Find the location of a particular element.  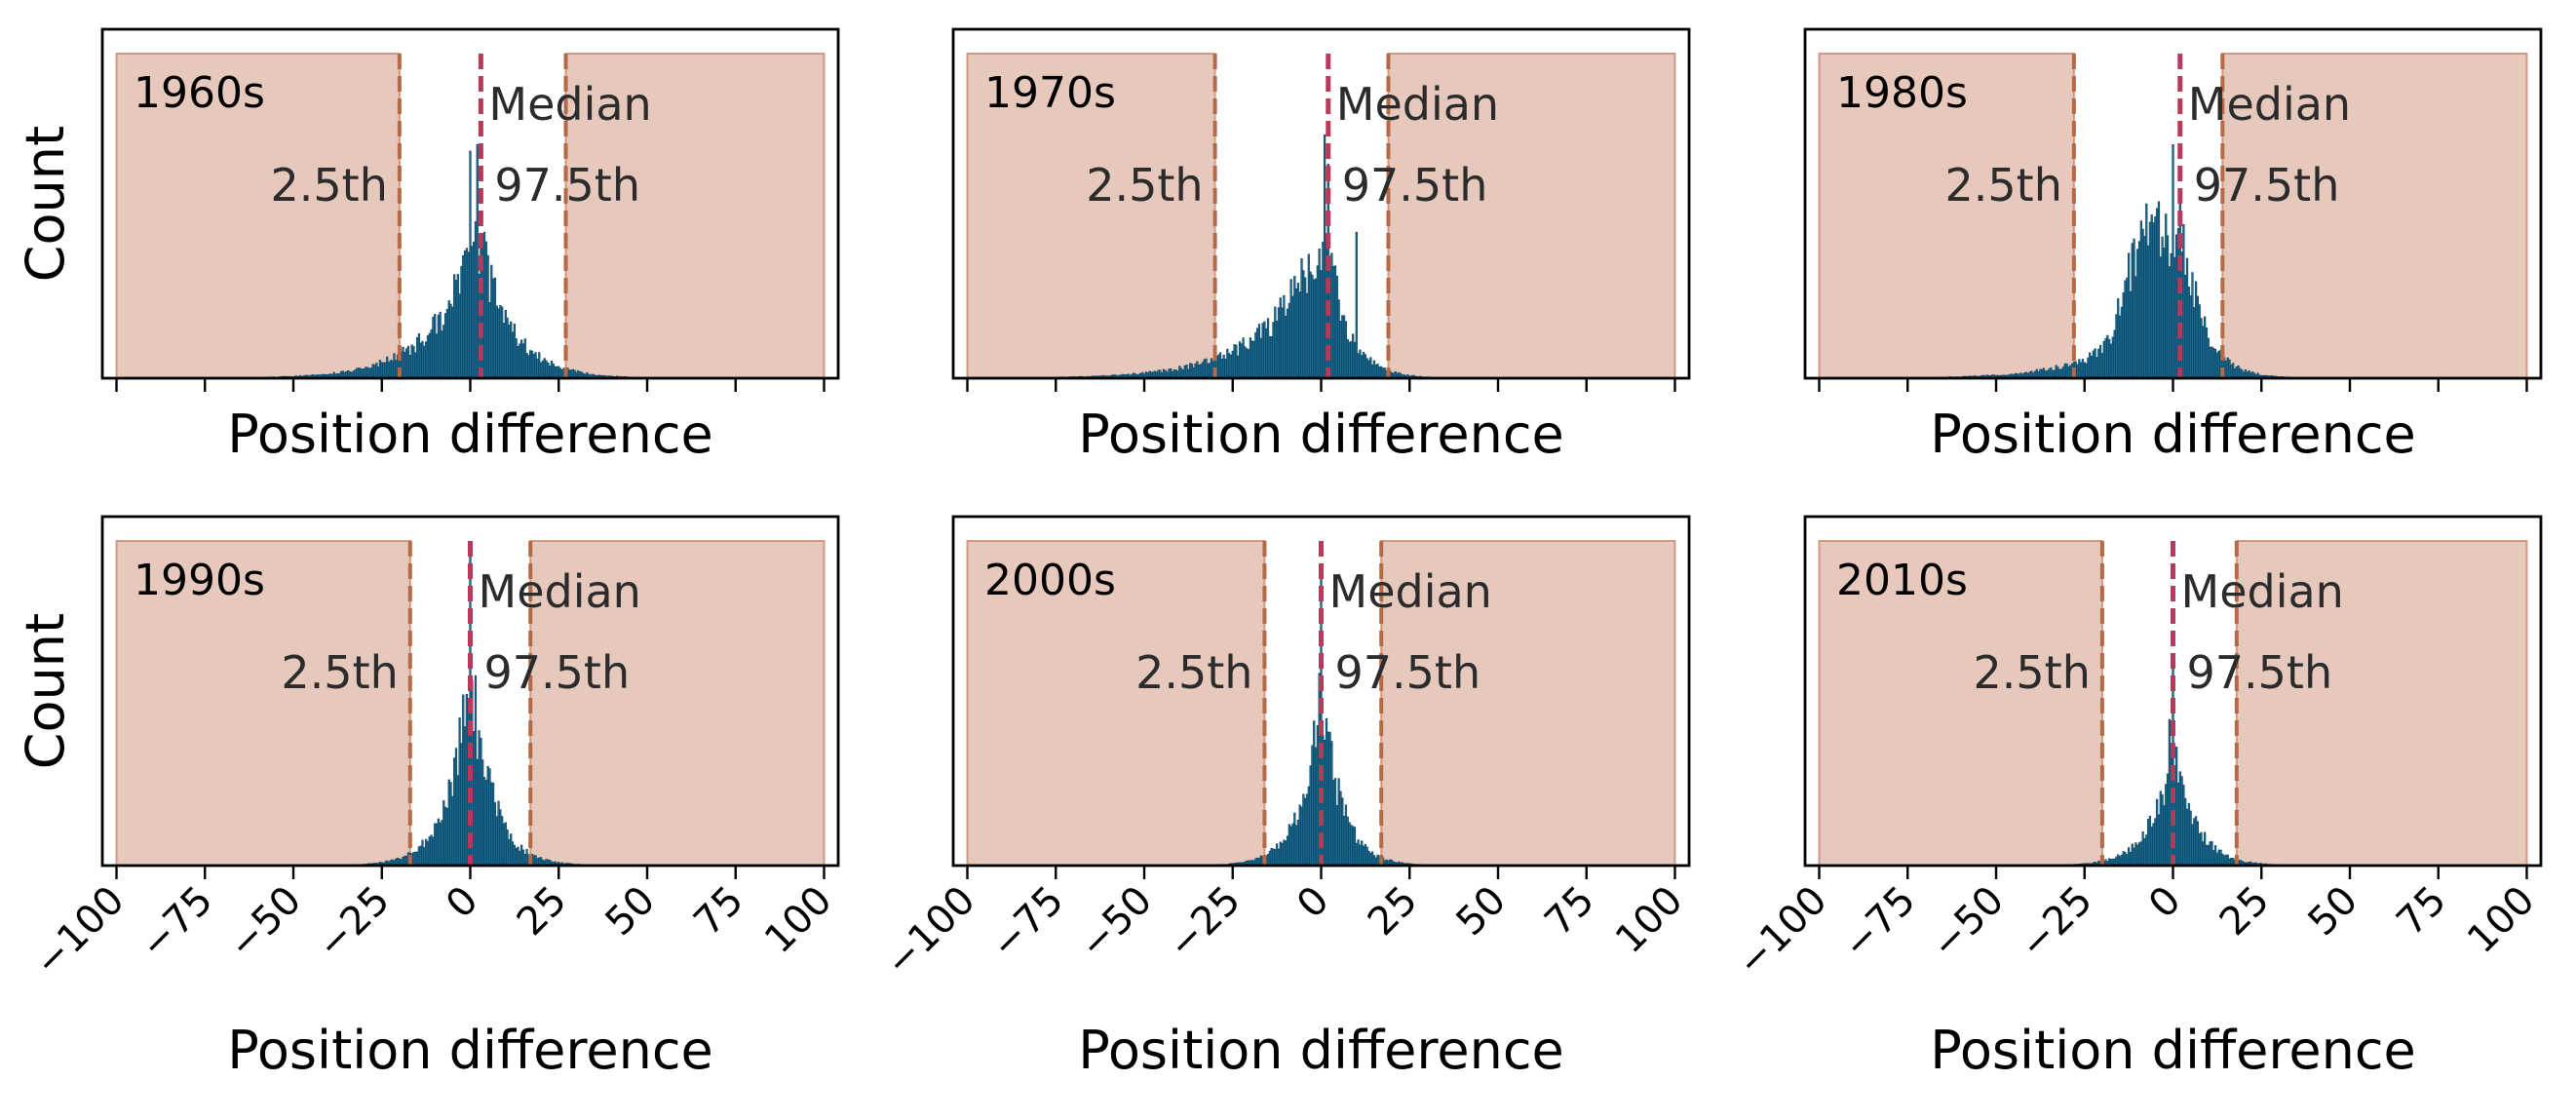

y-axis-label: Count is located at coordinates (45, 204).